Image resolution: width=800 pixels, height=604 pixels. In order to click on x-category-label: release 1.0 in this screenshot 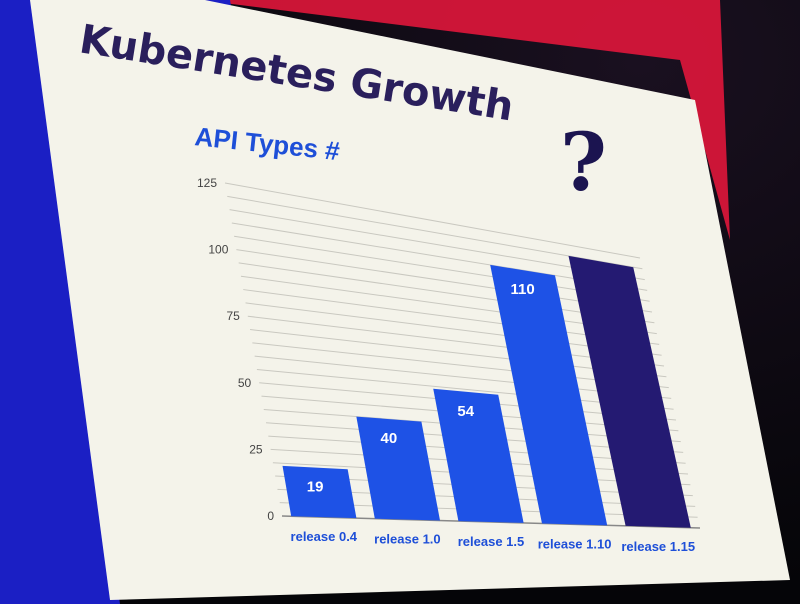, I will do `click(407, 539)`.